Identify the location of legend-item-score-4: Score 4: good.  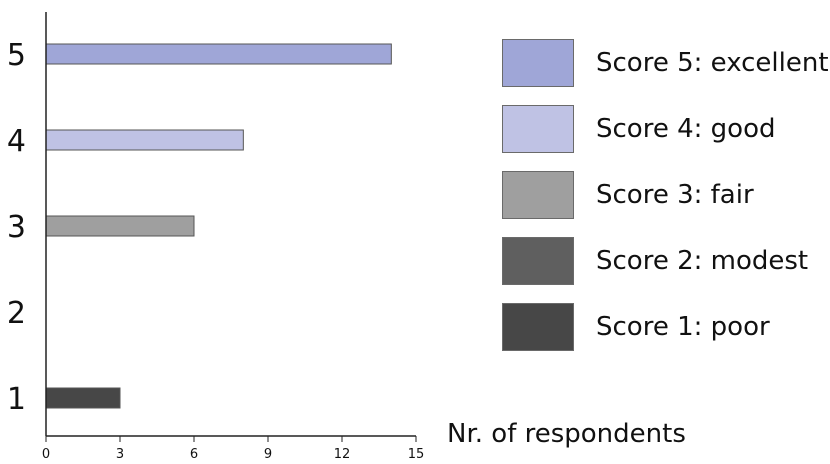
(665, 129).